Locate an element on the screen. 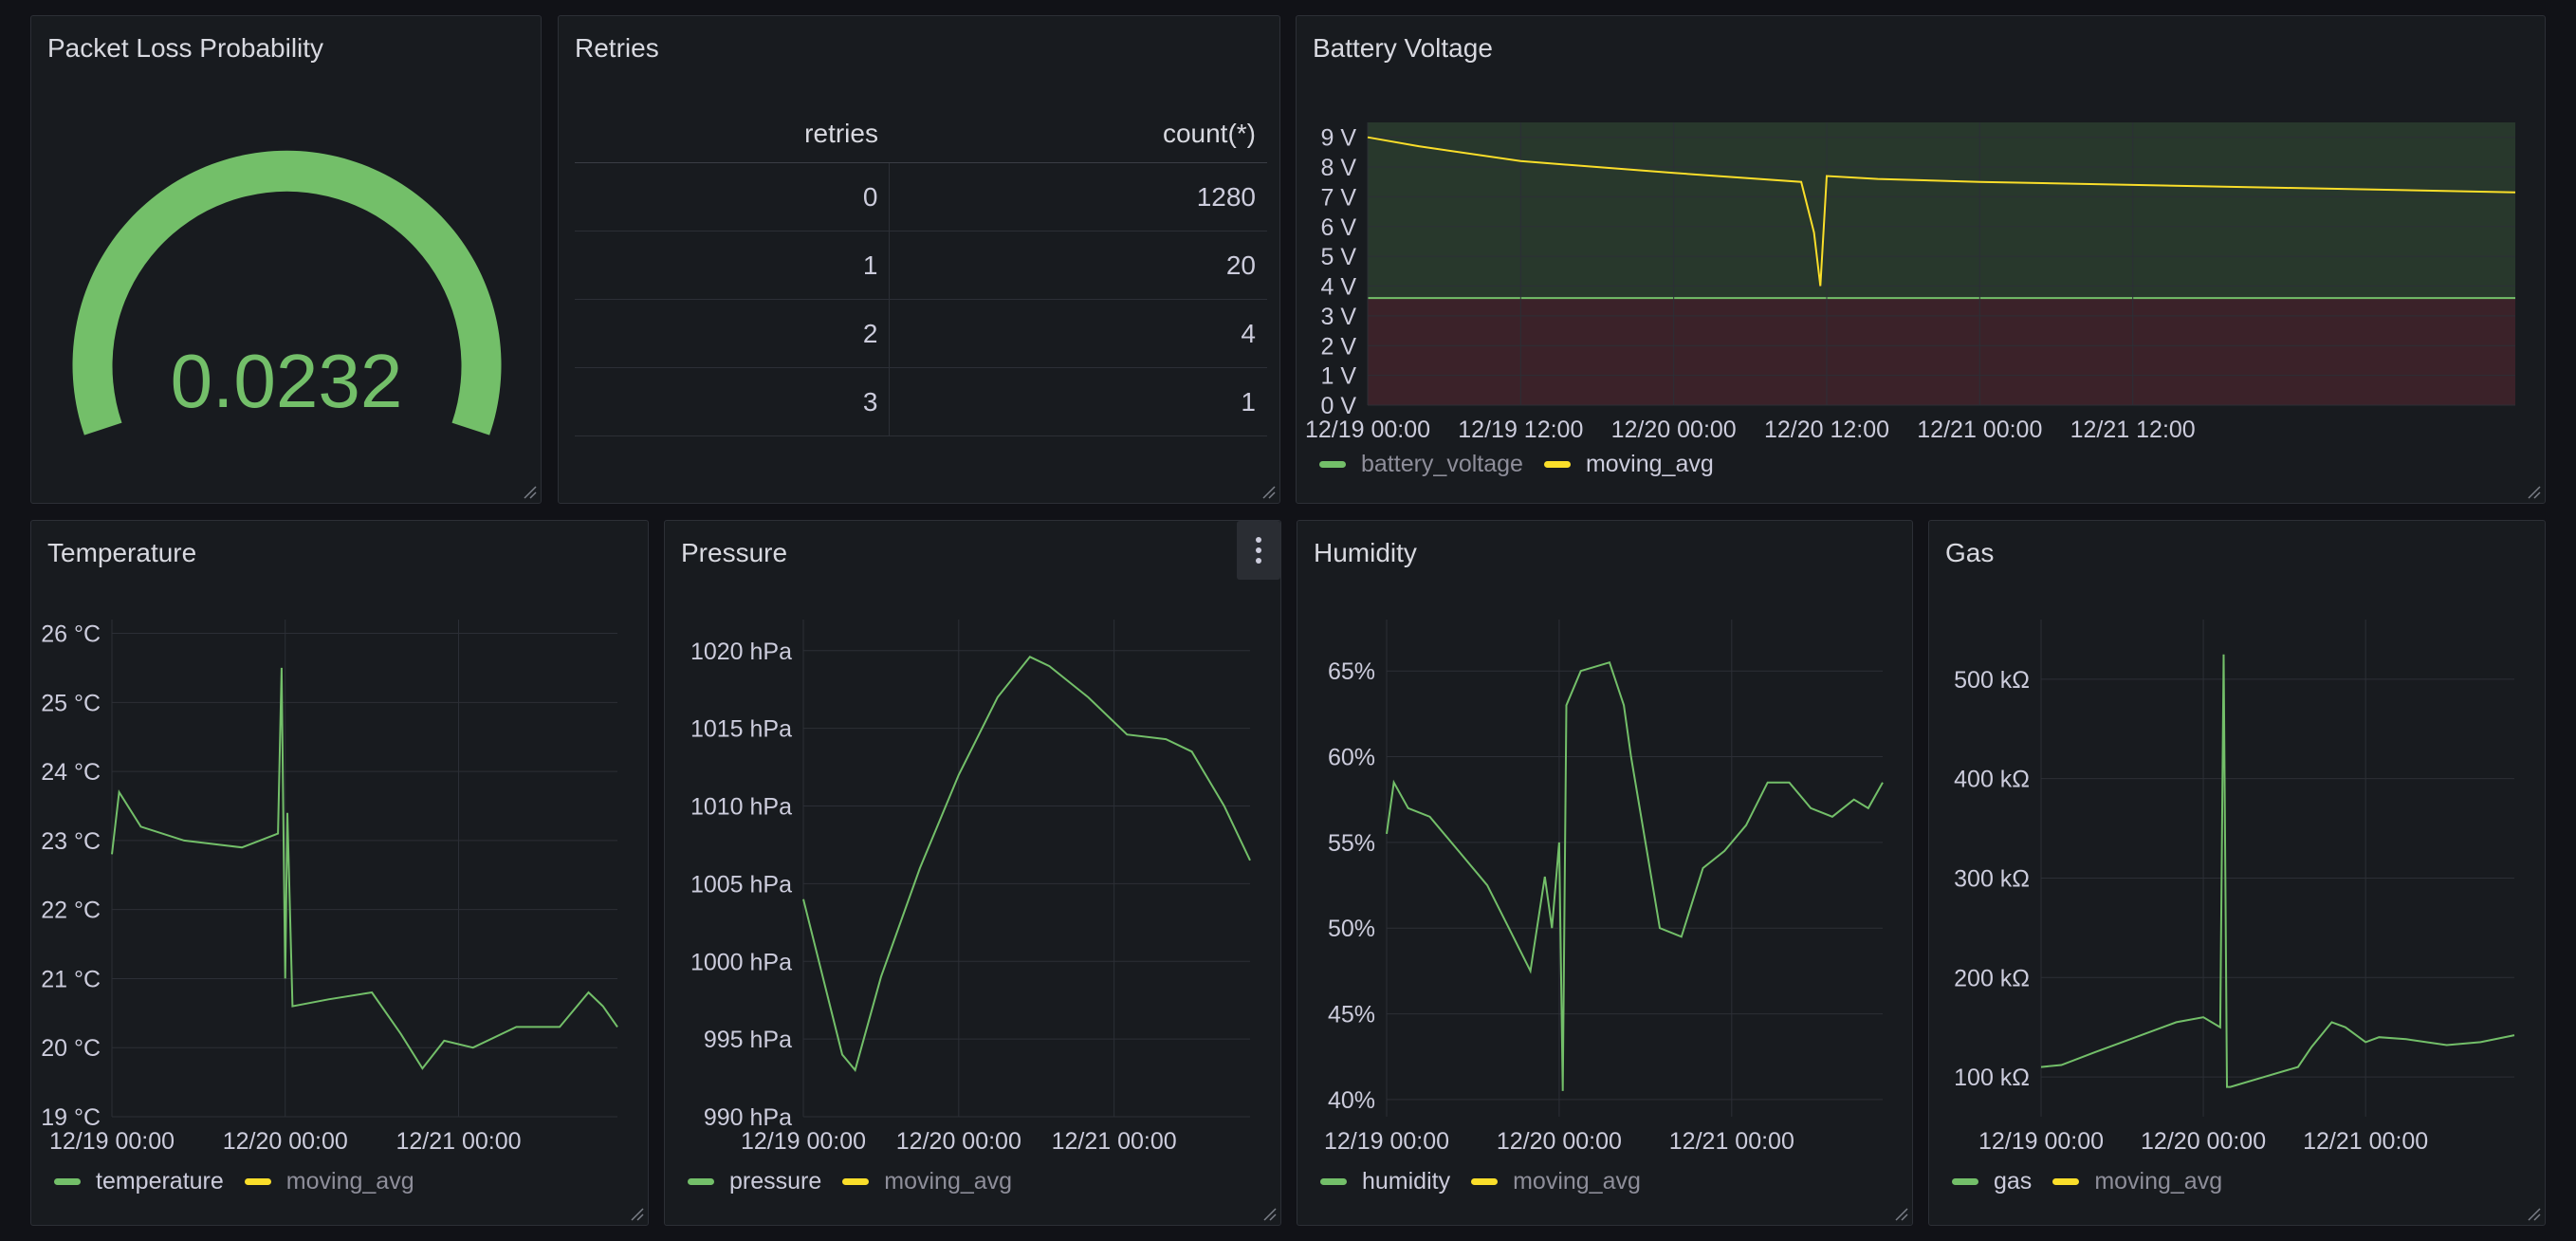  panel-title: Packet Loss Probability is located at coordinates (185, 48).